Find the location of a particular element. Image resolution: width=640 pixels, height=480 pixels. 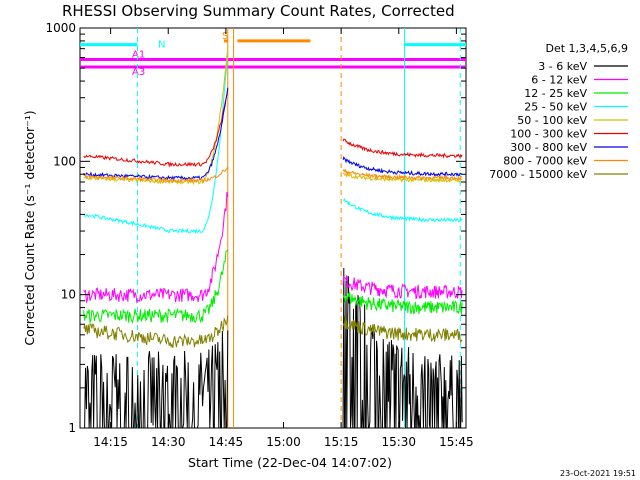

x-axis-label: Start Time (22-Dec-04 14:07:02) is located at coordinates (290, 462).